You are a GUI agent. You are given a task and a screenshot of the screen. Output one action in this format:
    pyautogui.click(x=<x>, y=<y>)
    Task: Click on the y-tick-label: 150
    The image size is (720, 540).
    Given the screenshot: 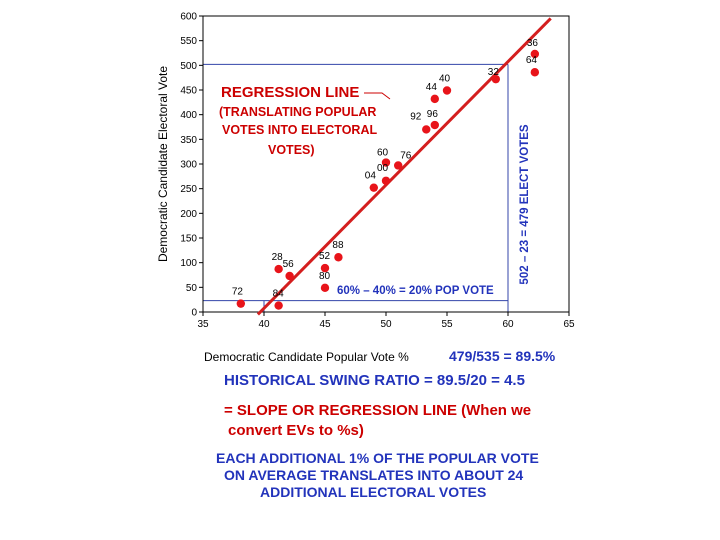 What is the action you would take?
    pyautogui.click(x=188, y=239)
    